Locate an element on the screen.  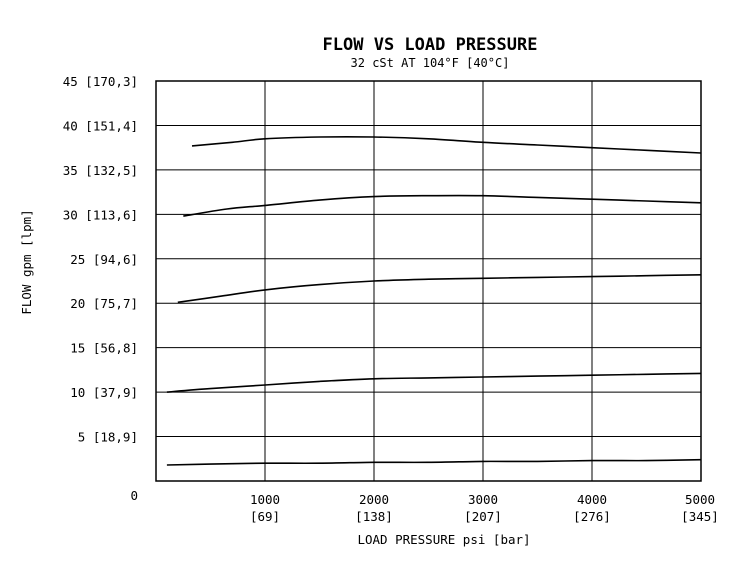
y-tick-label: 35 [132,5] is located at coordinates (100, 170).